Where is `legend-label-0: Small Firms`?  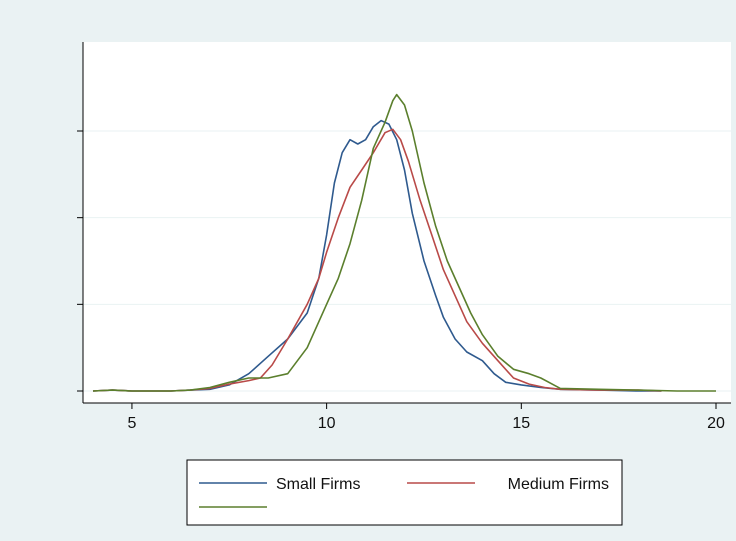
legend-label-0: Small Firms is located at coordinates (318, 484).